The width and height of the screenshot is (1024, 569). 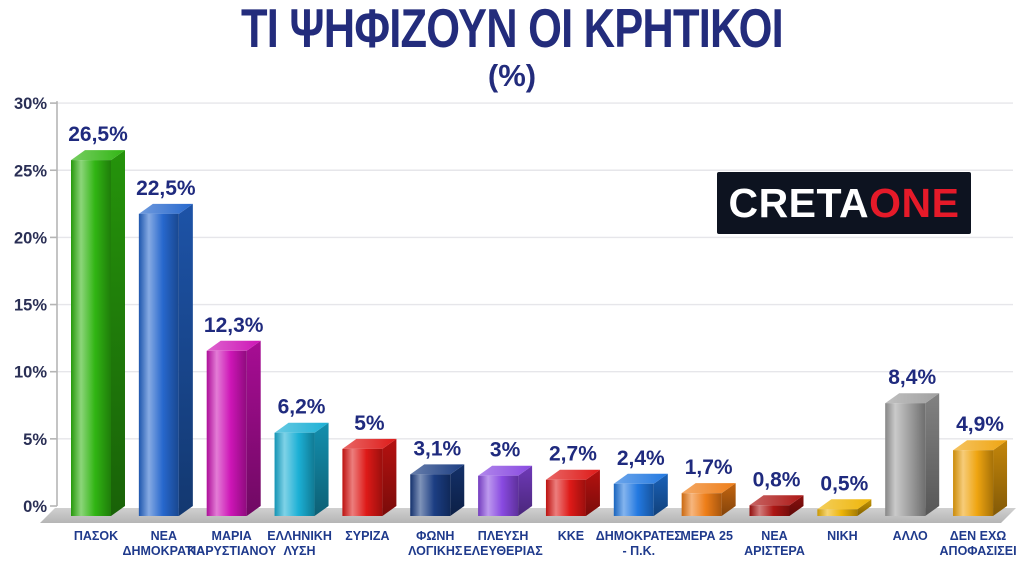 What do you see at coordinates (505, 450) in the screenshot?
I see `bar-value-label: 3%` at bounding box center [505, 450].